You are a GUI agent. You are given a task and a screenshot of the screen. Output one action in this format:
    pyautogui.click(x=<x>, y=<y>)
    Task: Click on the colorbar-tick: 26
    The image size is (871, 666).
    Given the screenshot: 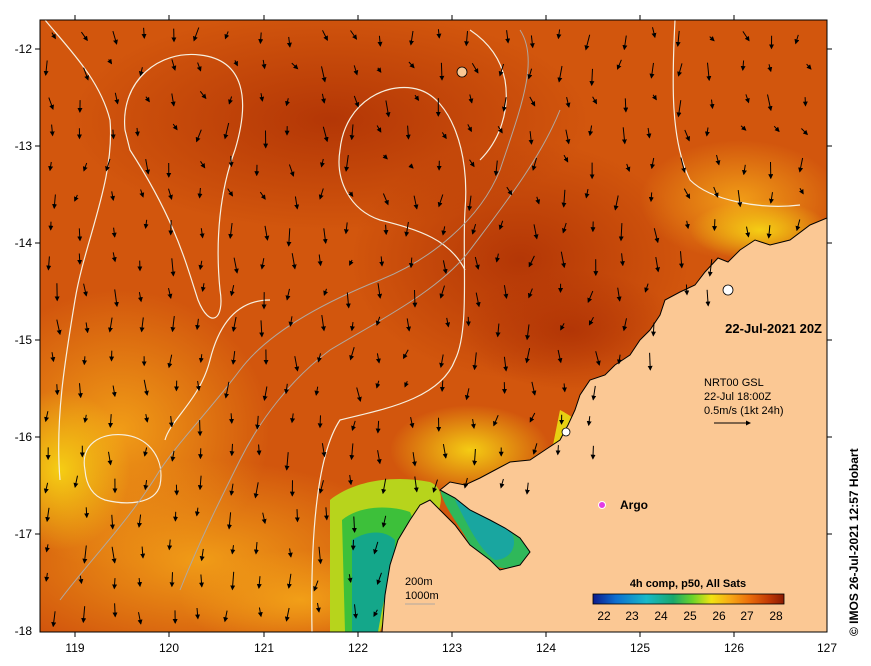 What is the action you would take?
    pyautogui.click(x=719, y=616)
    